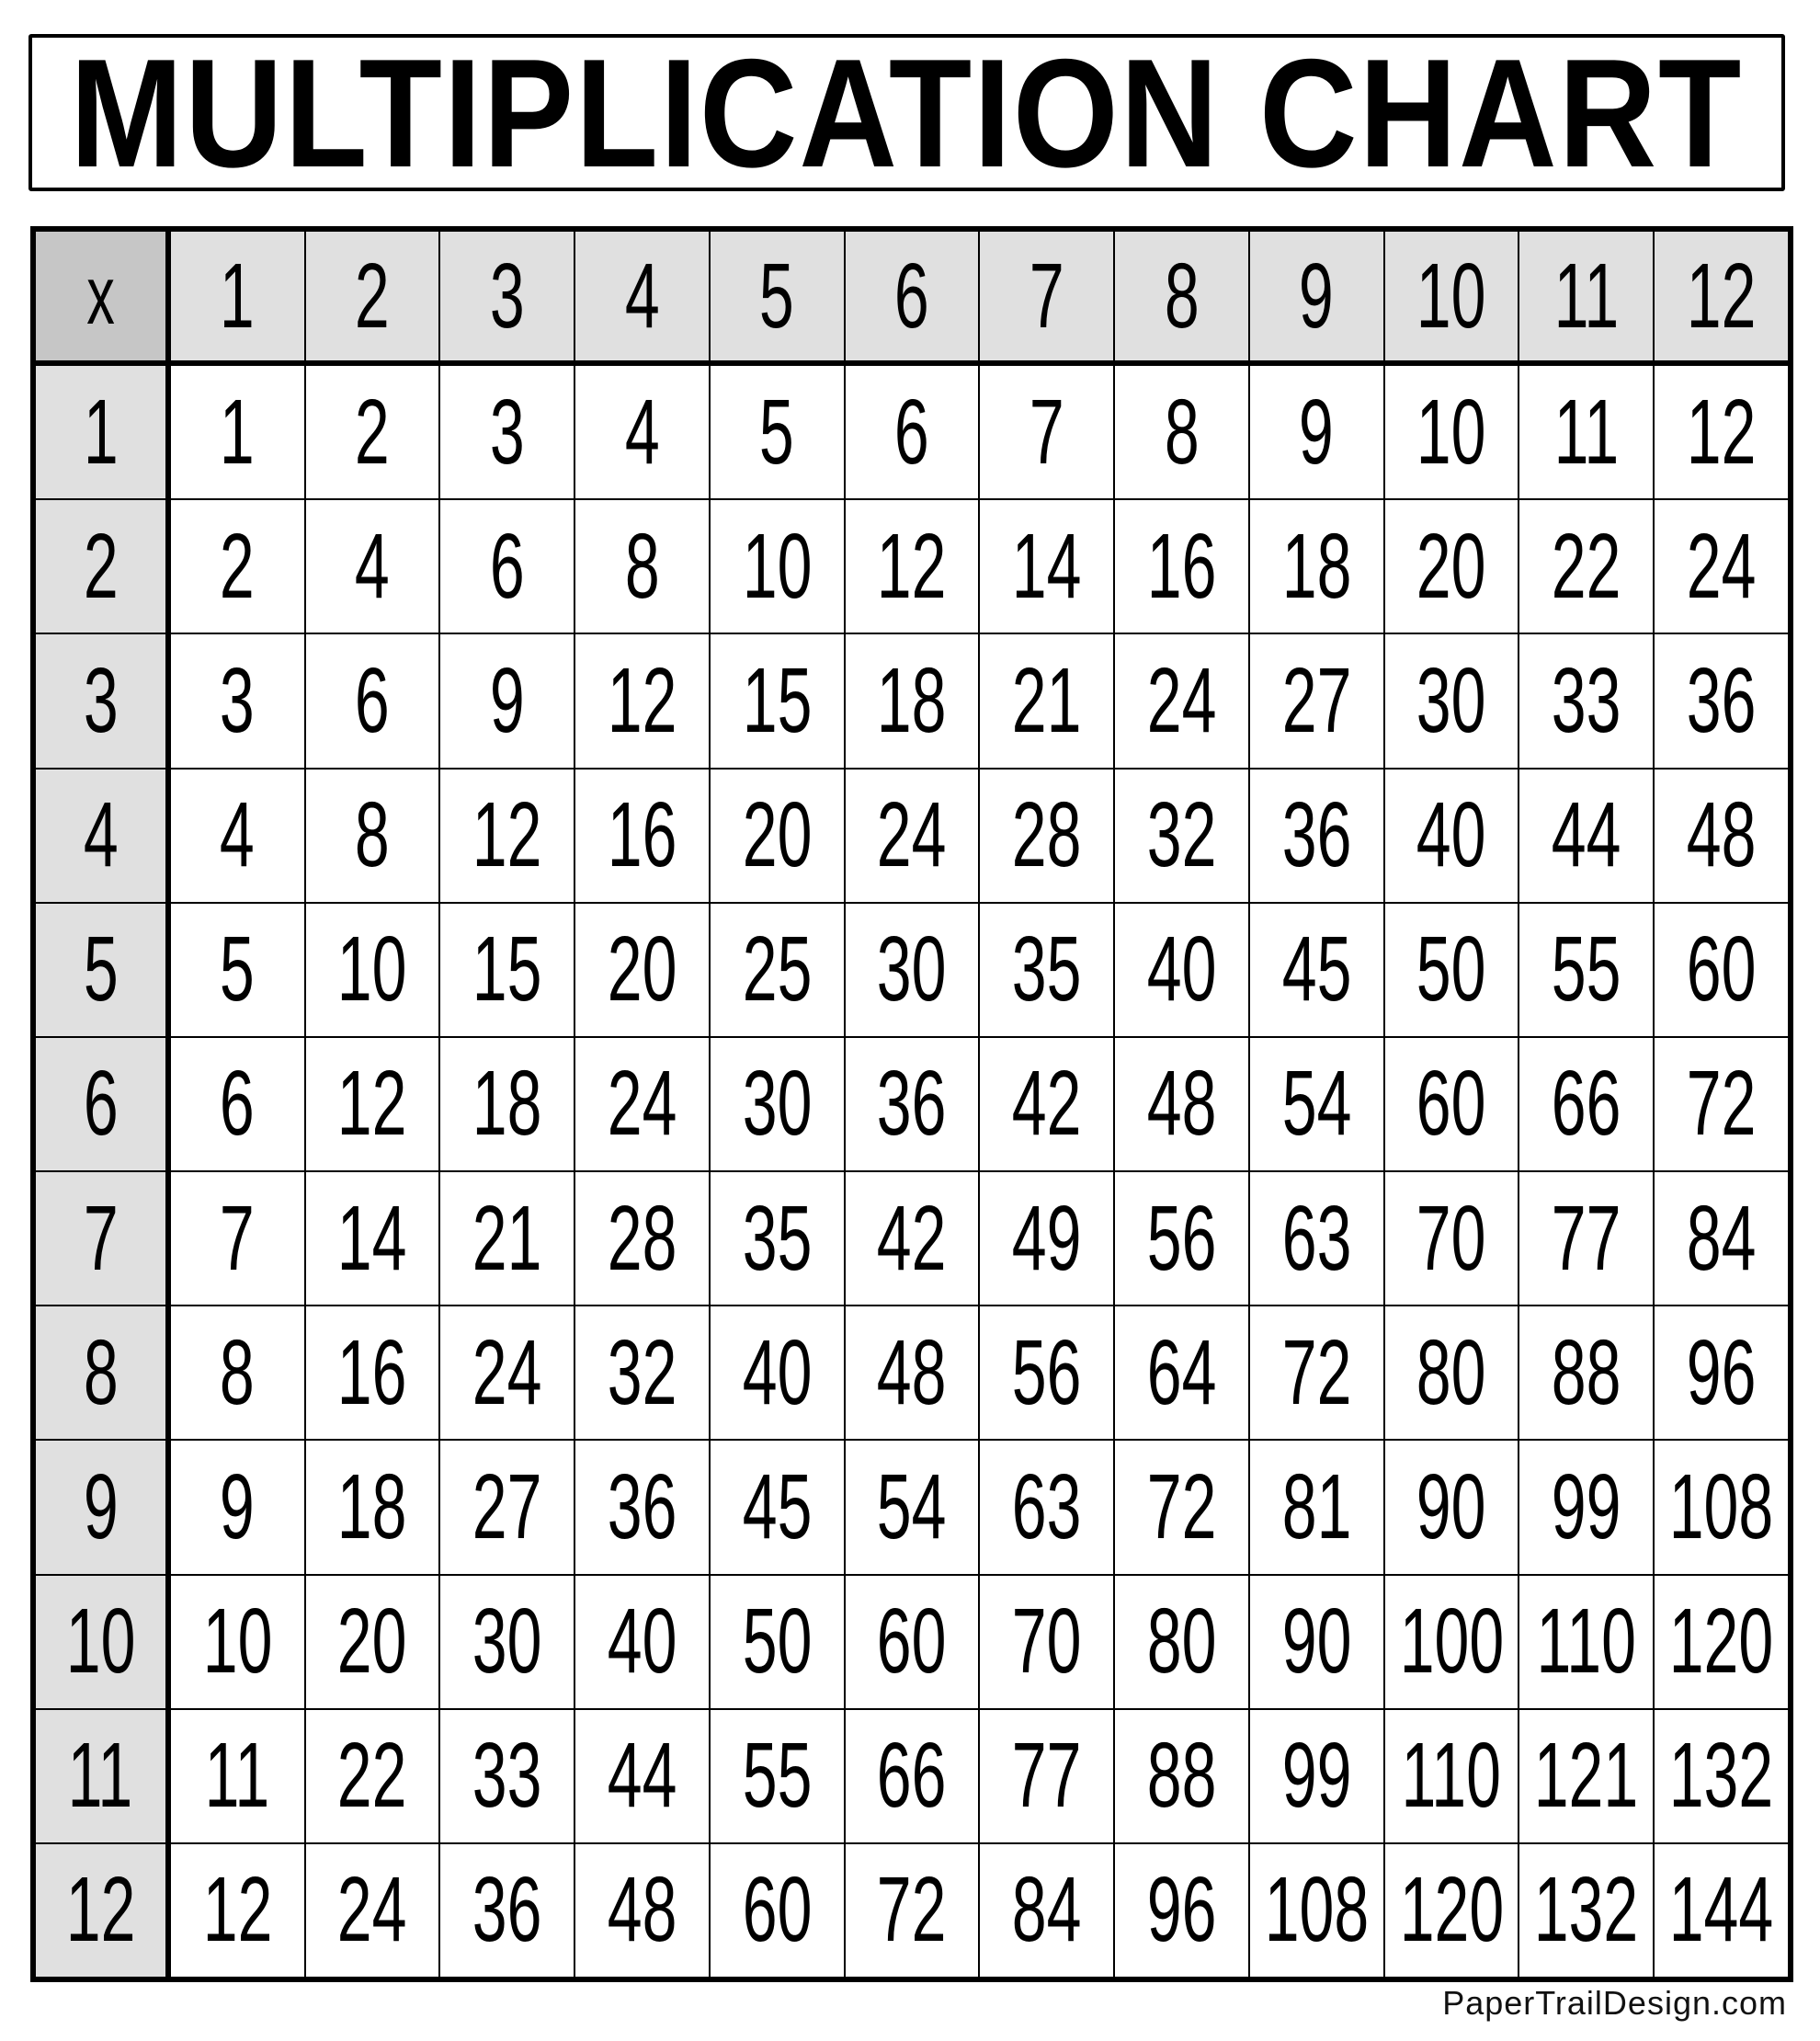 Image resolution: width=1820 pixels, height=2041 pixels. Describe the element at coordinates (507, 835) in the screenshot. I see `table-cell-text: 12` at that location.